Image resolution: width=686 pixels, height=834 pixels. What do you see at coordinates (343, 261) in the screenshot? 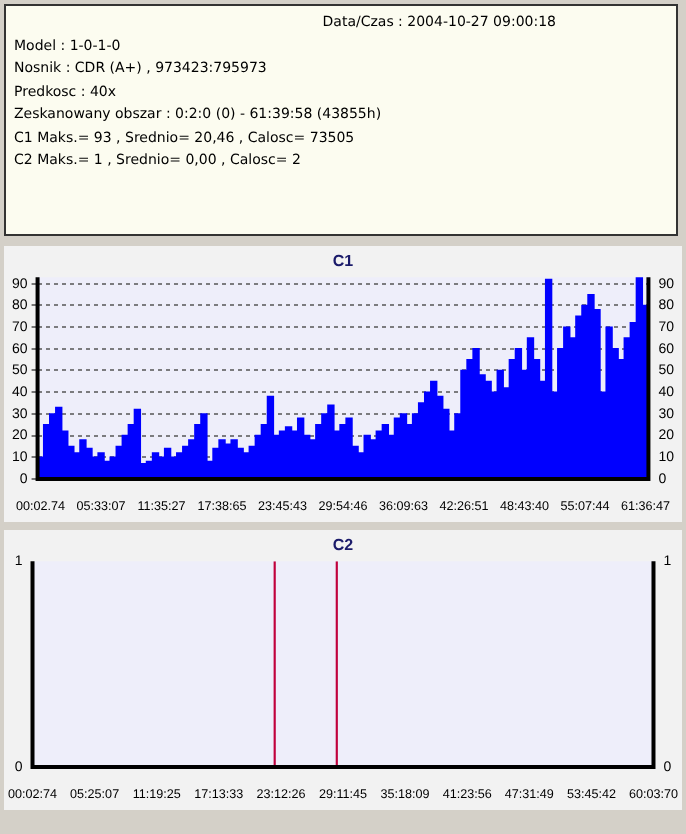
I see `chart-title: C1` at bounding box center [343, 261].